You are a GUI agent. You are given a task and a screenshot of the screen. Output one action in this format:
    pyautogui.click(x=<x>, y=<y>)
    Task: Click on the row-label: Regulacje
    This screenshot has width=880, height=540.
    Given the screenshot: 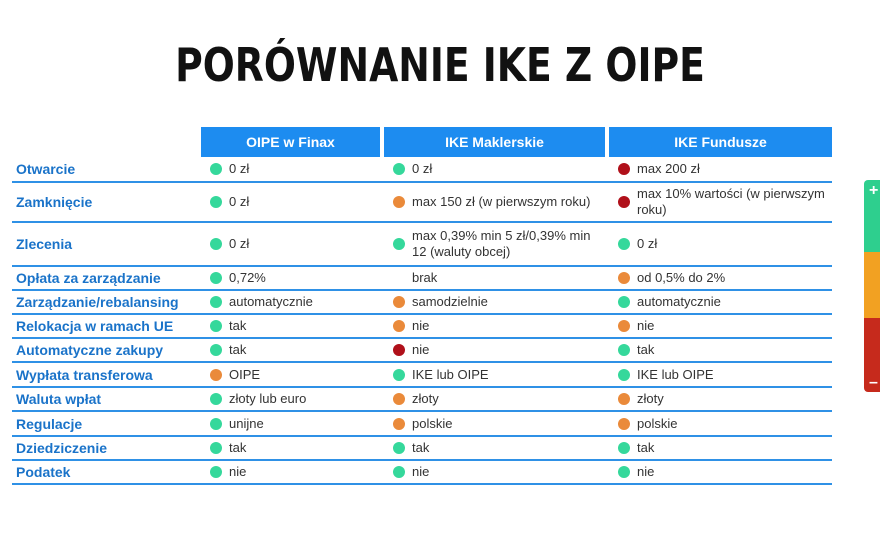 What is the action you would take?
    pyautogui.click(x=49, y=423)
    